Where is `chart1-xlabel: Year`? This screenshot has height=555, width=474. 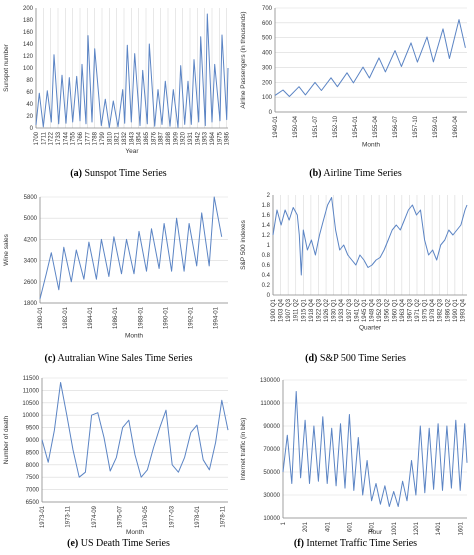
chart1-xlabel: Year is located at coordinates (132, 151).